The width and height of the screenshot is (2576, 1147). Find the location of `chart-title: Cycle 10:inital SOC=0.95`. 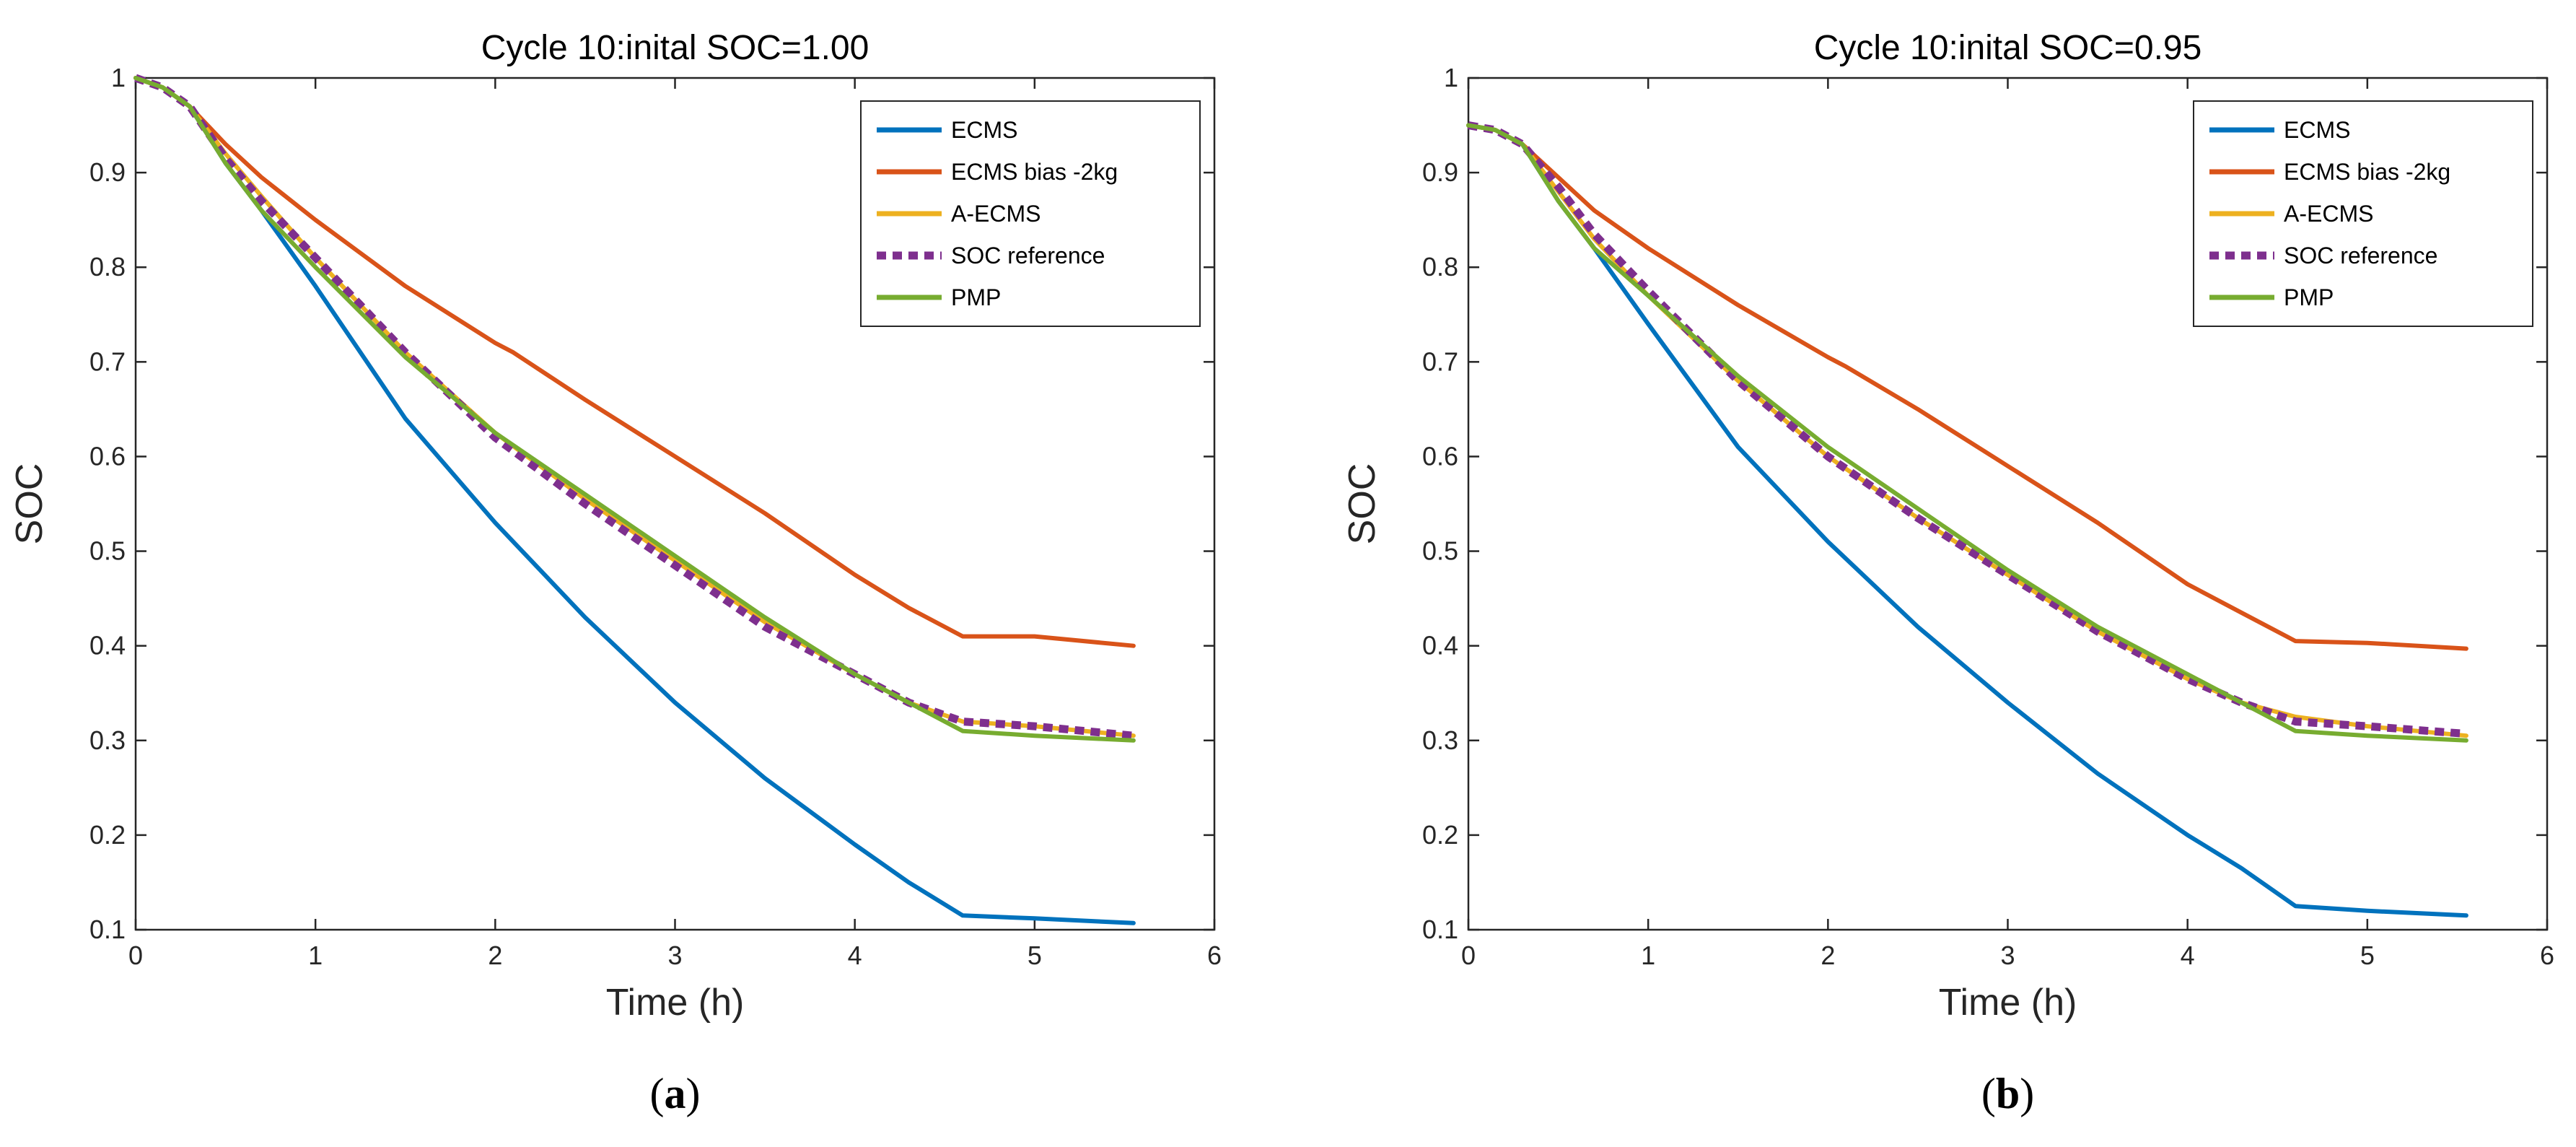

chart-title: Cycle 10:inital SOC=0.95 is located at coordinates (2008, 48).